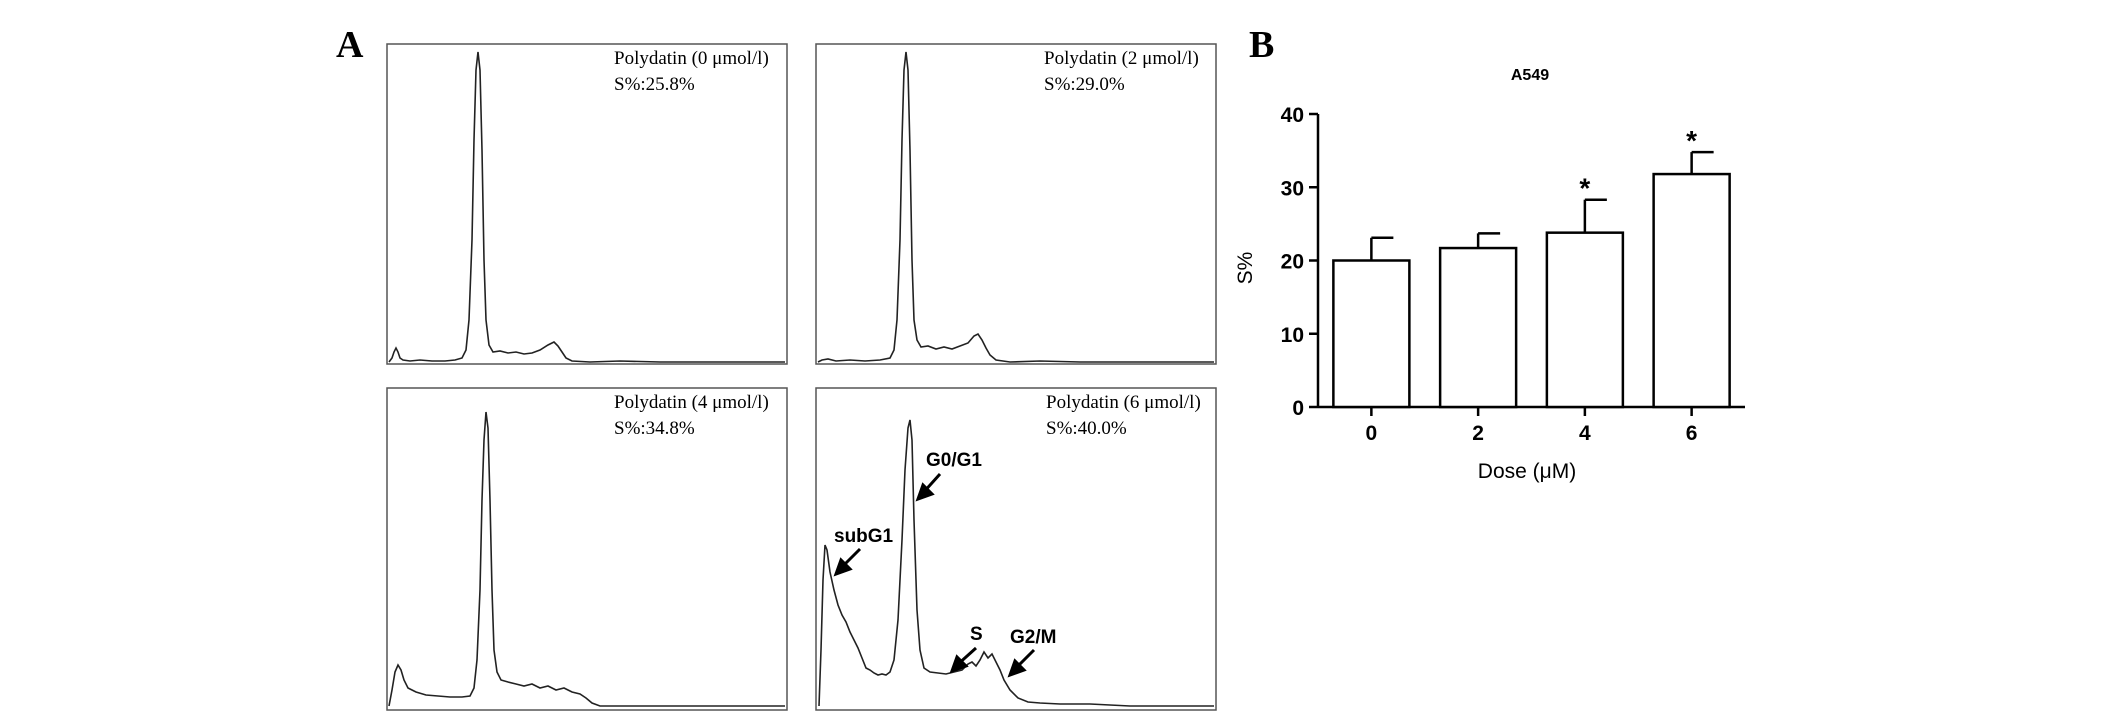  Describe the element at coordinates (1086, 428) in the screenshot. I see `histogram-s-value-3: S%:40.0%` at that location.